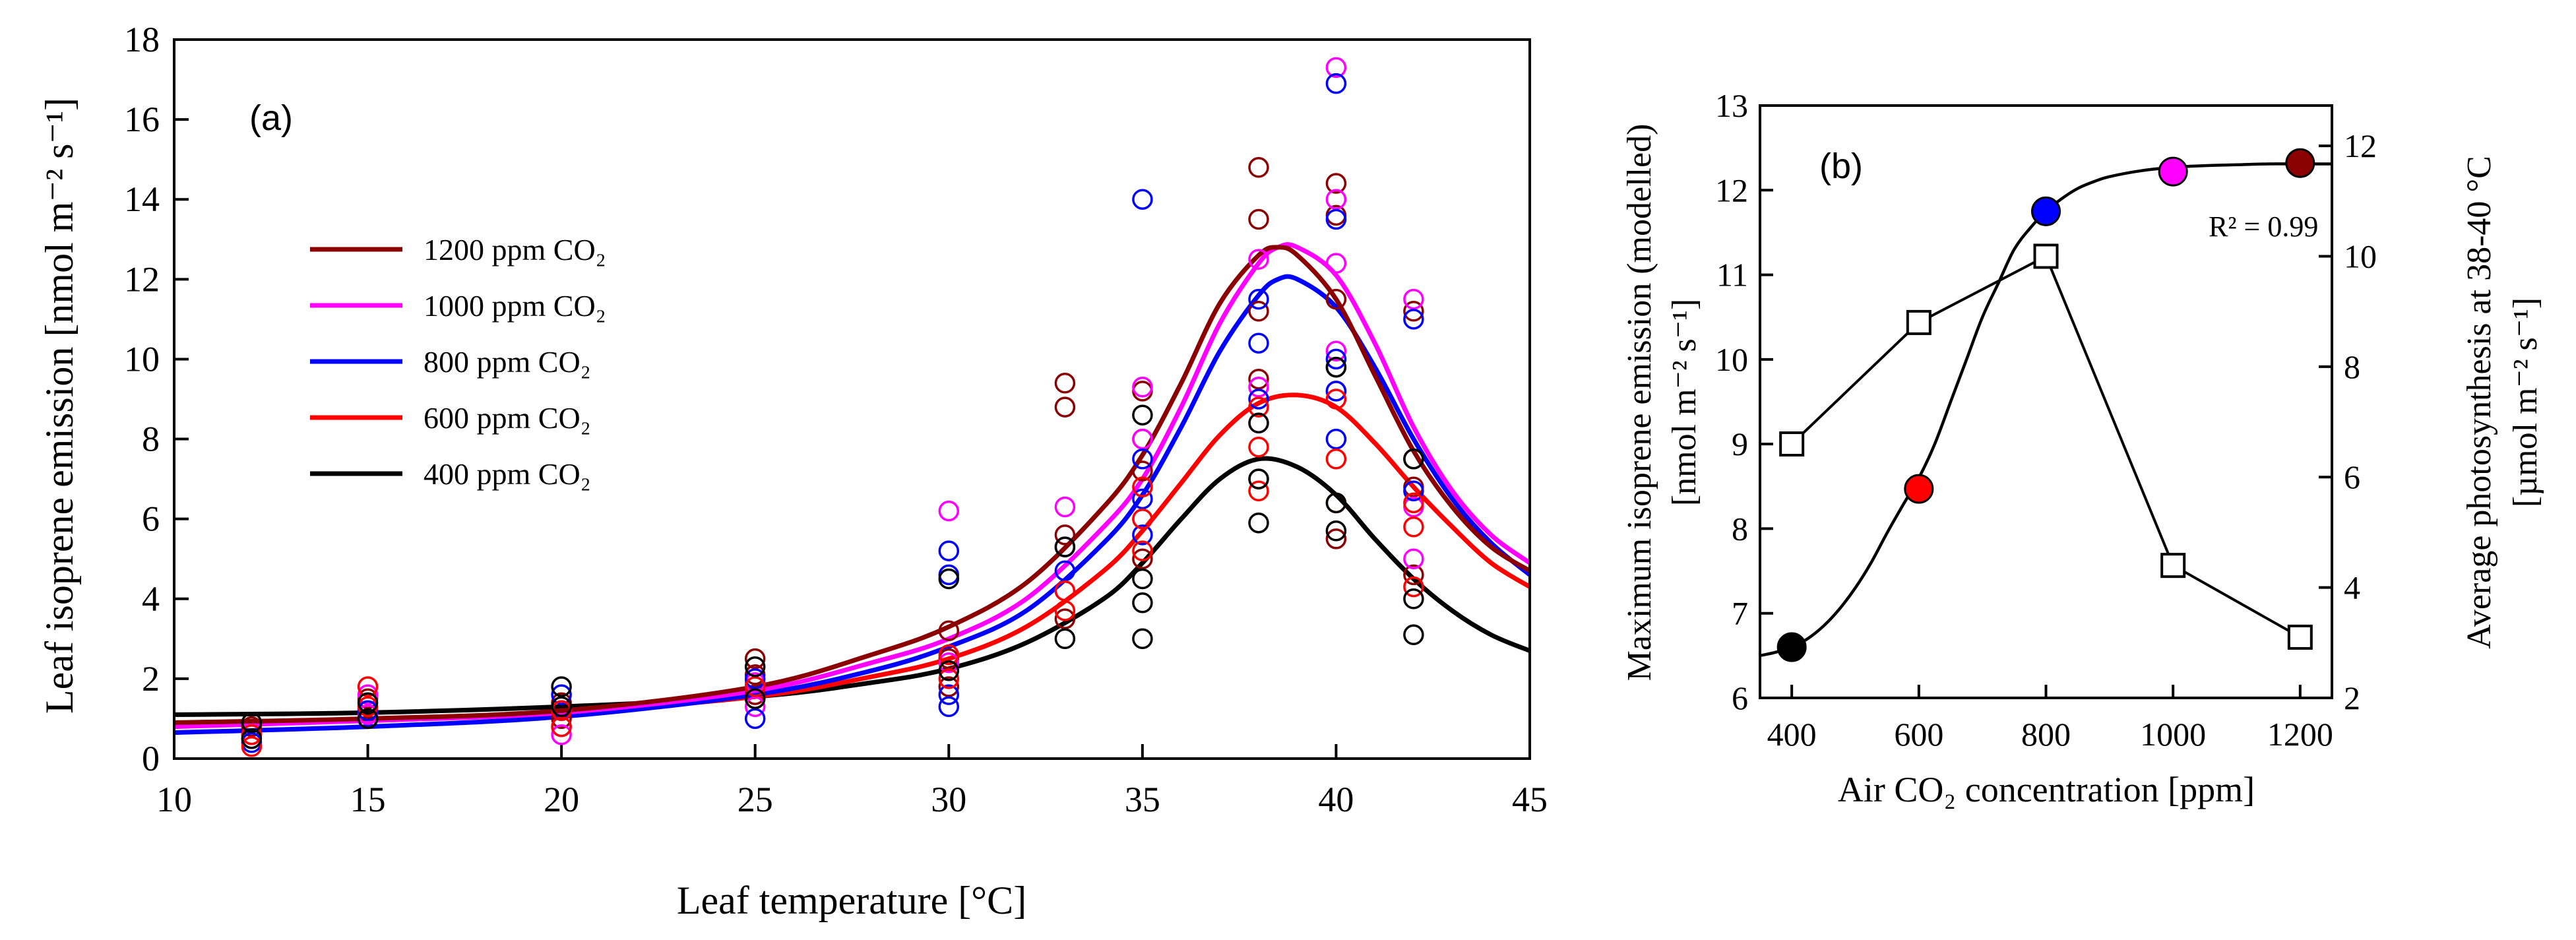 This screenshot has width=2576, height=940. What do you see at coordinates (852, 586) in the screenshot?
I see `fit-curve` at bounding box center [852, 586].